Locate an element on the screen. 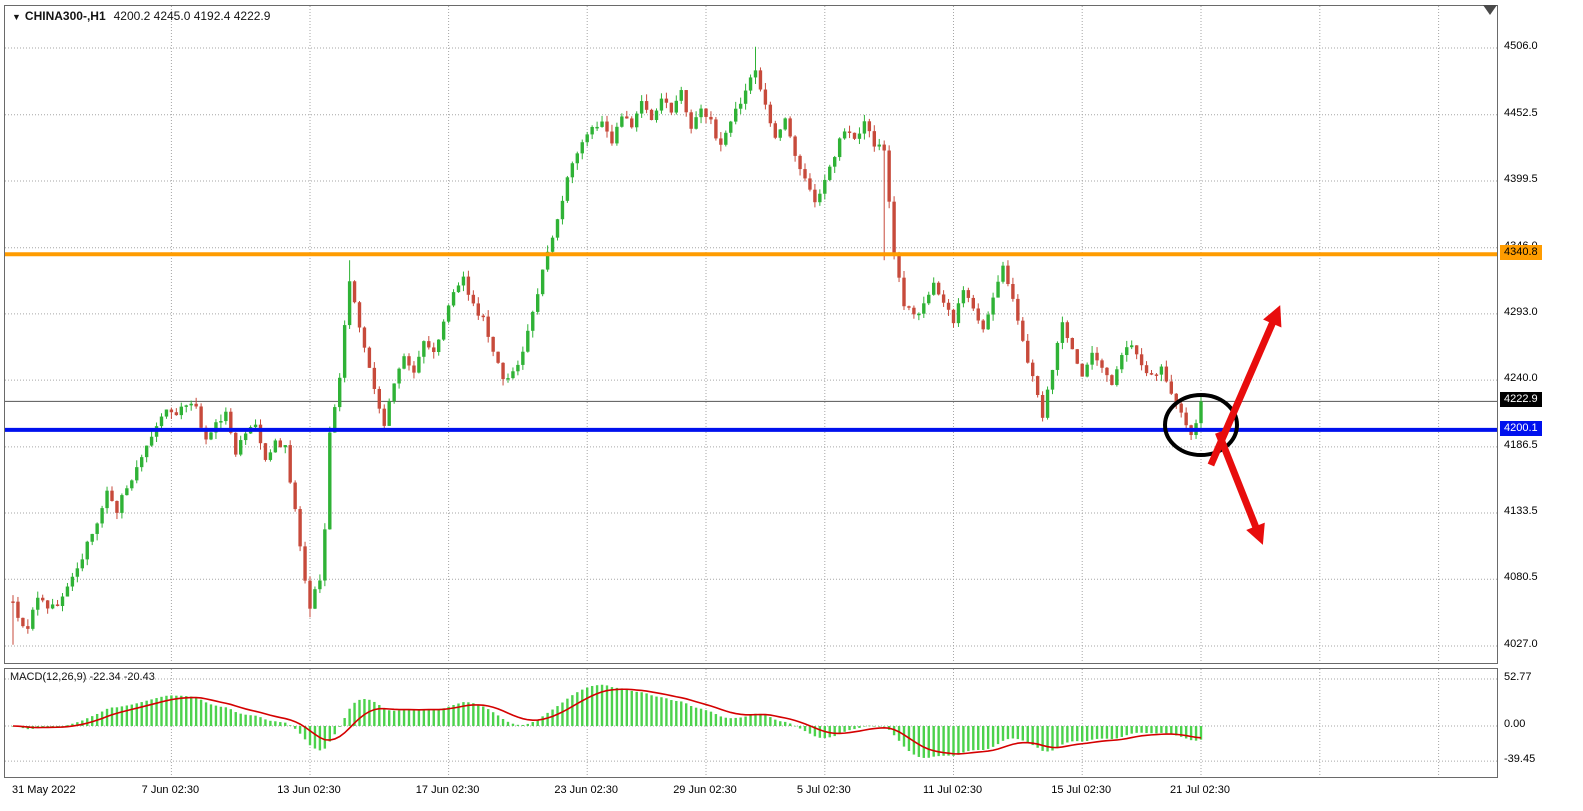  price-level-tag: 4340.8 is located at coordinates (1521, 253).